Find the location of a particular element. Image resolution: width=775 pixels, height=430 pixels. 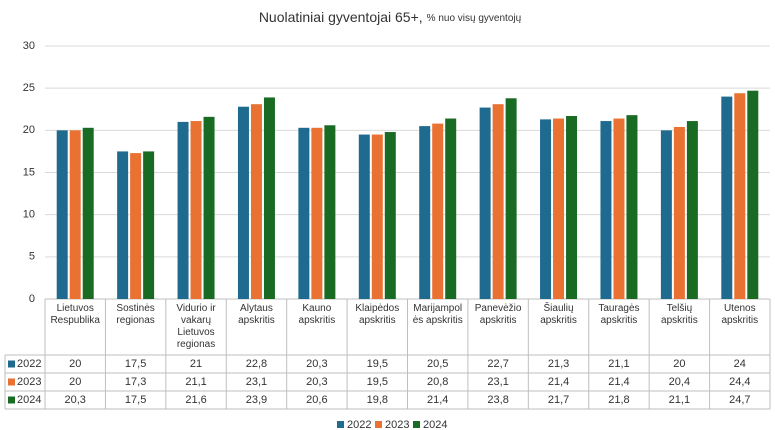

table-value: 20,5 is located at coordinates (437, 364).